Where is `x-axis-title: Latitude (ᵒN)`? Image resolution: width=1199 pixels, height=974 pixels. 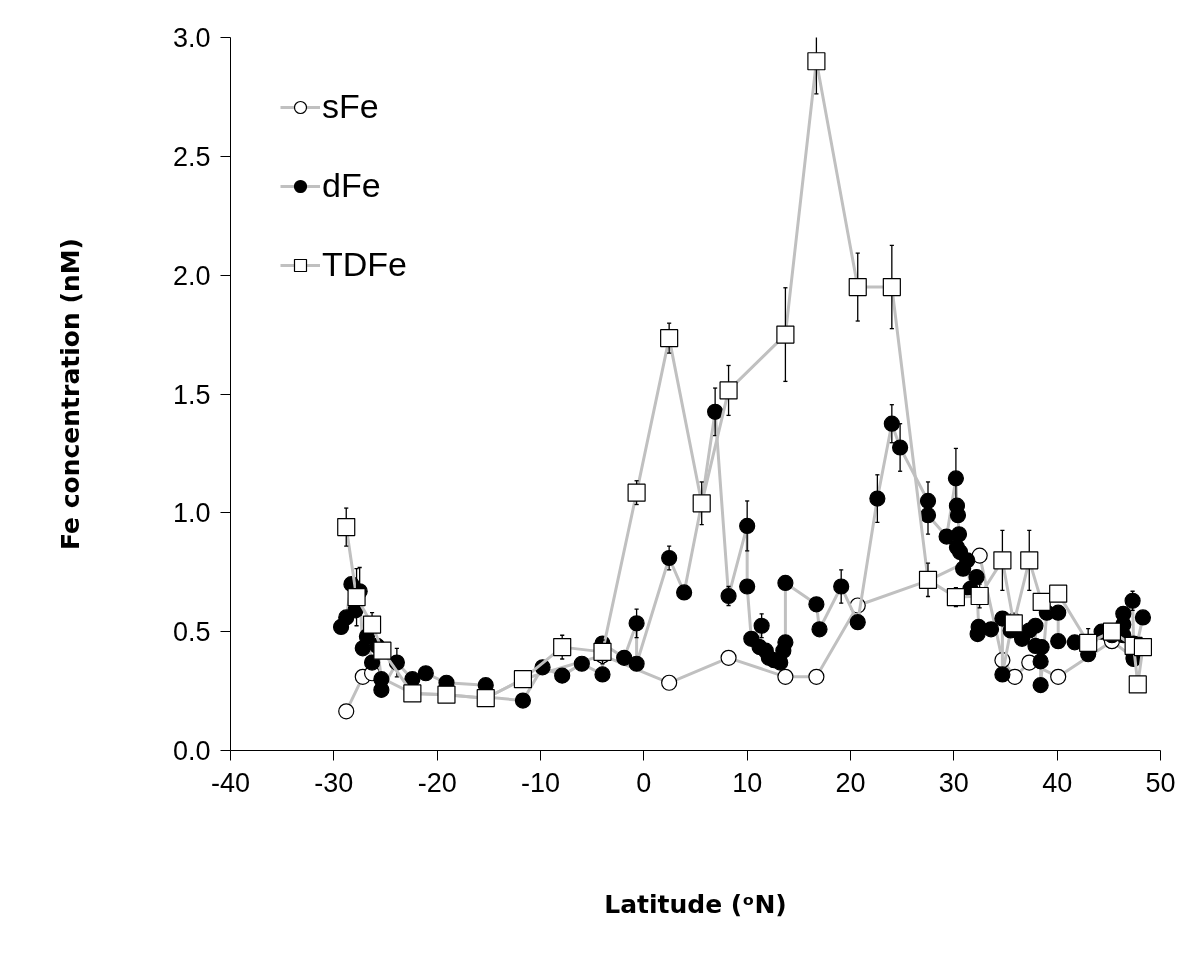
x-axis-title: Latitude (ᵒN) is located at coordinates (695, 904).